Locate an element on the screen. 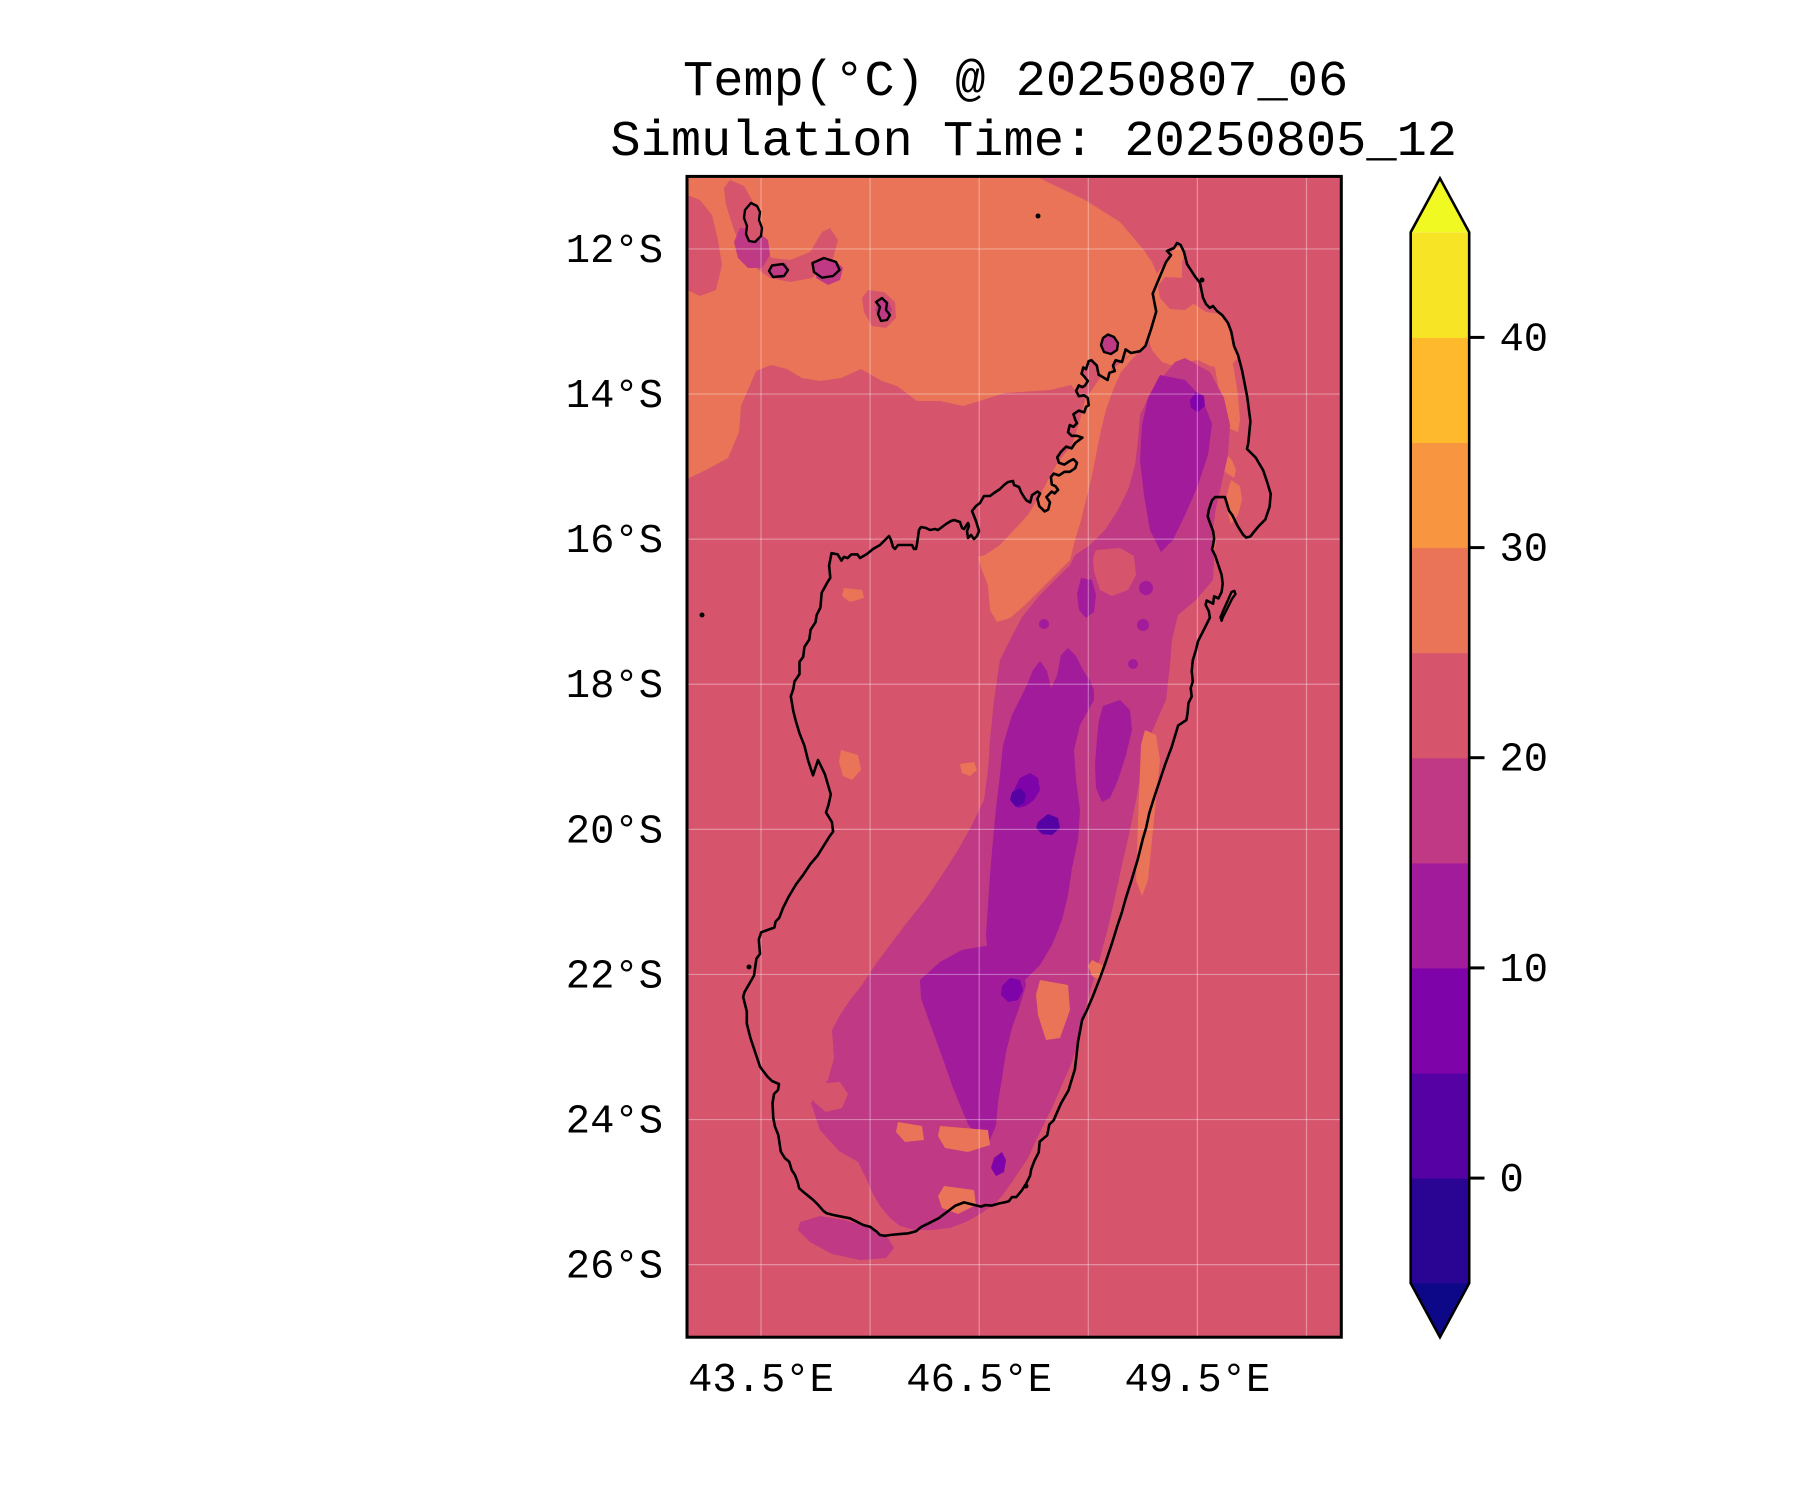 This screenshot has height=1500, width=1800. svg-text: 30 is located at coordinates (1524, 551).